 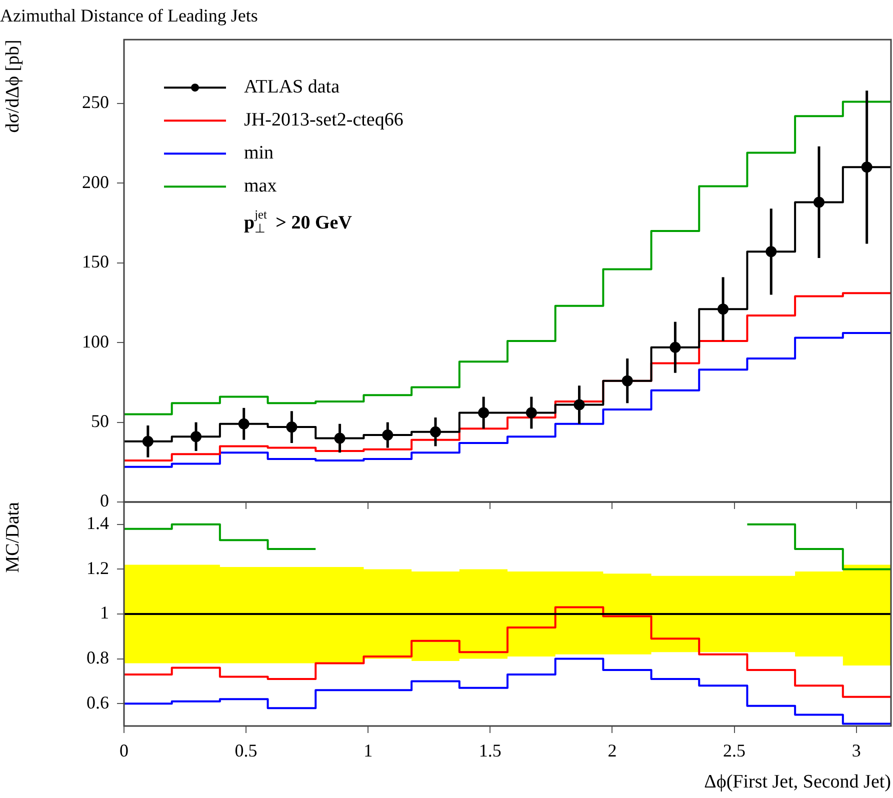 I want to click on x-tick-label: 0.5, so click(x=246, y=750).